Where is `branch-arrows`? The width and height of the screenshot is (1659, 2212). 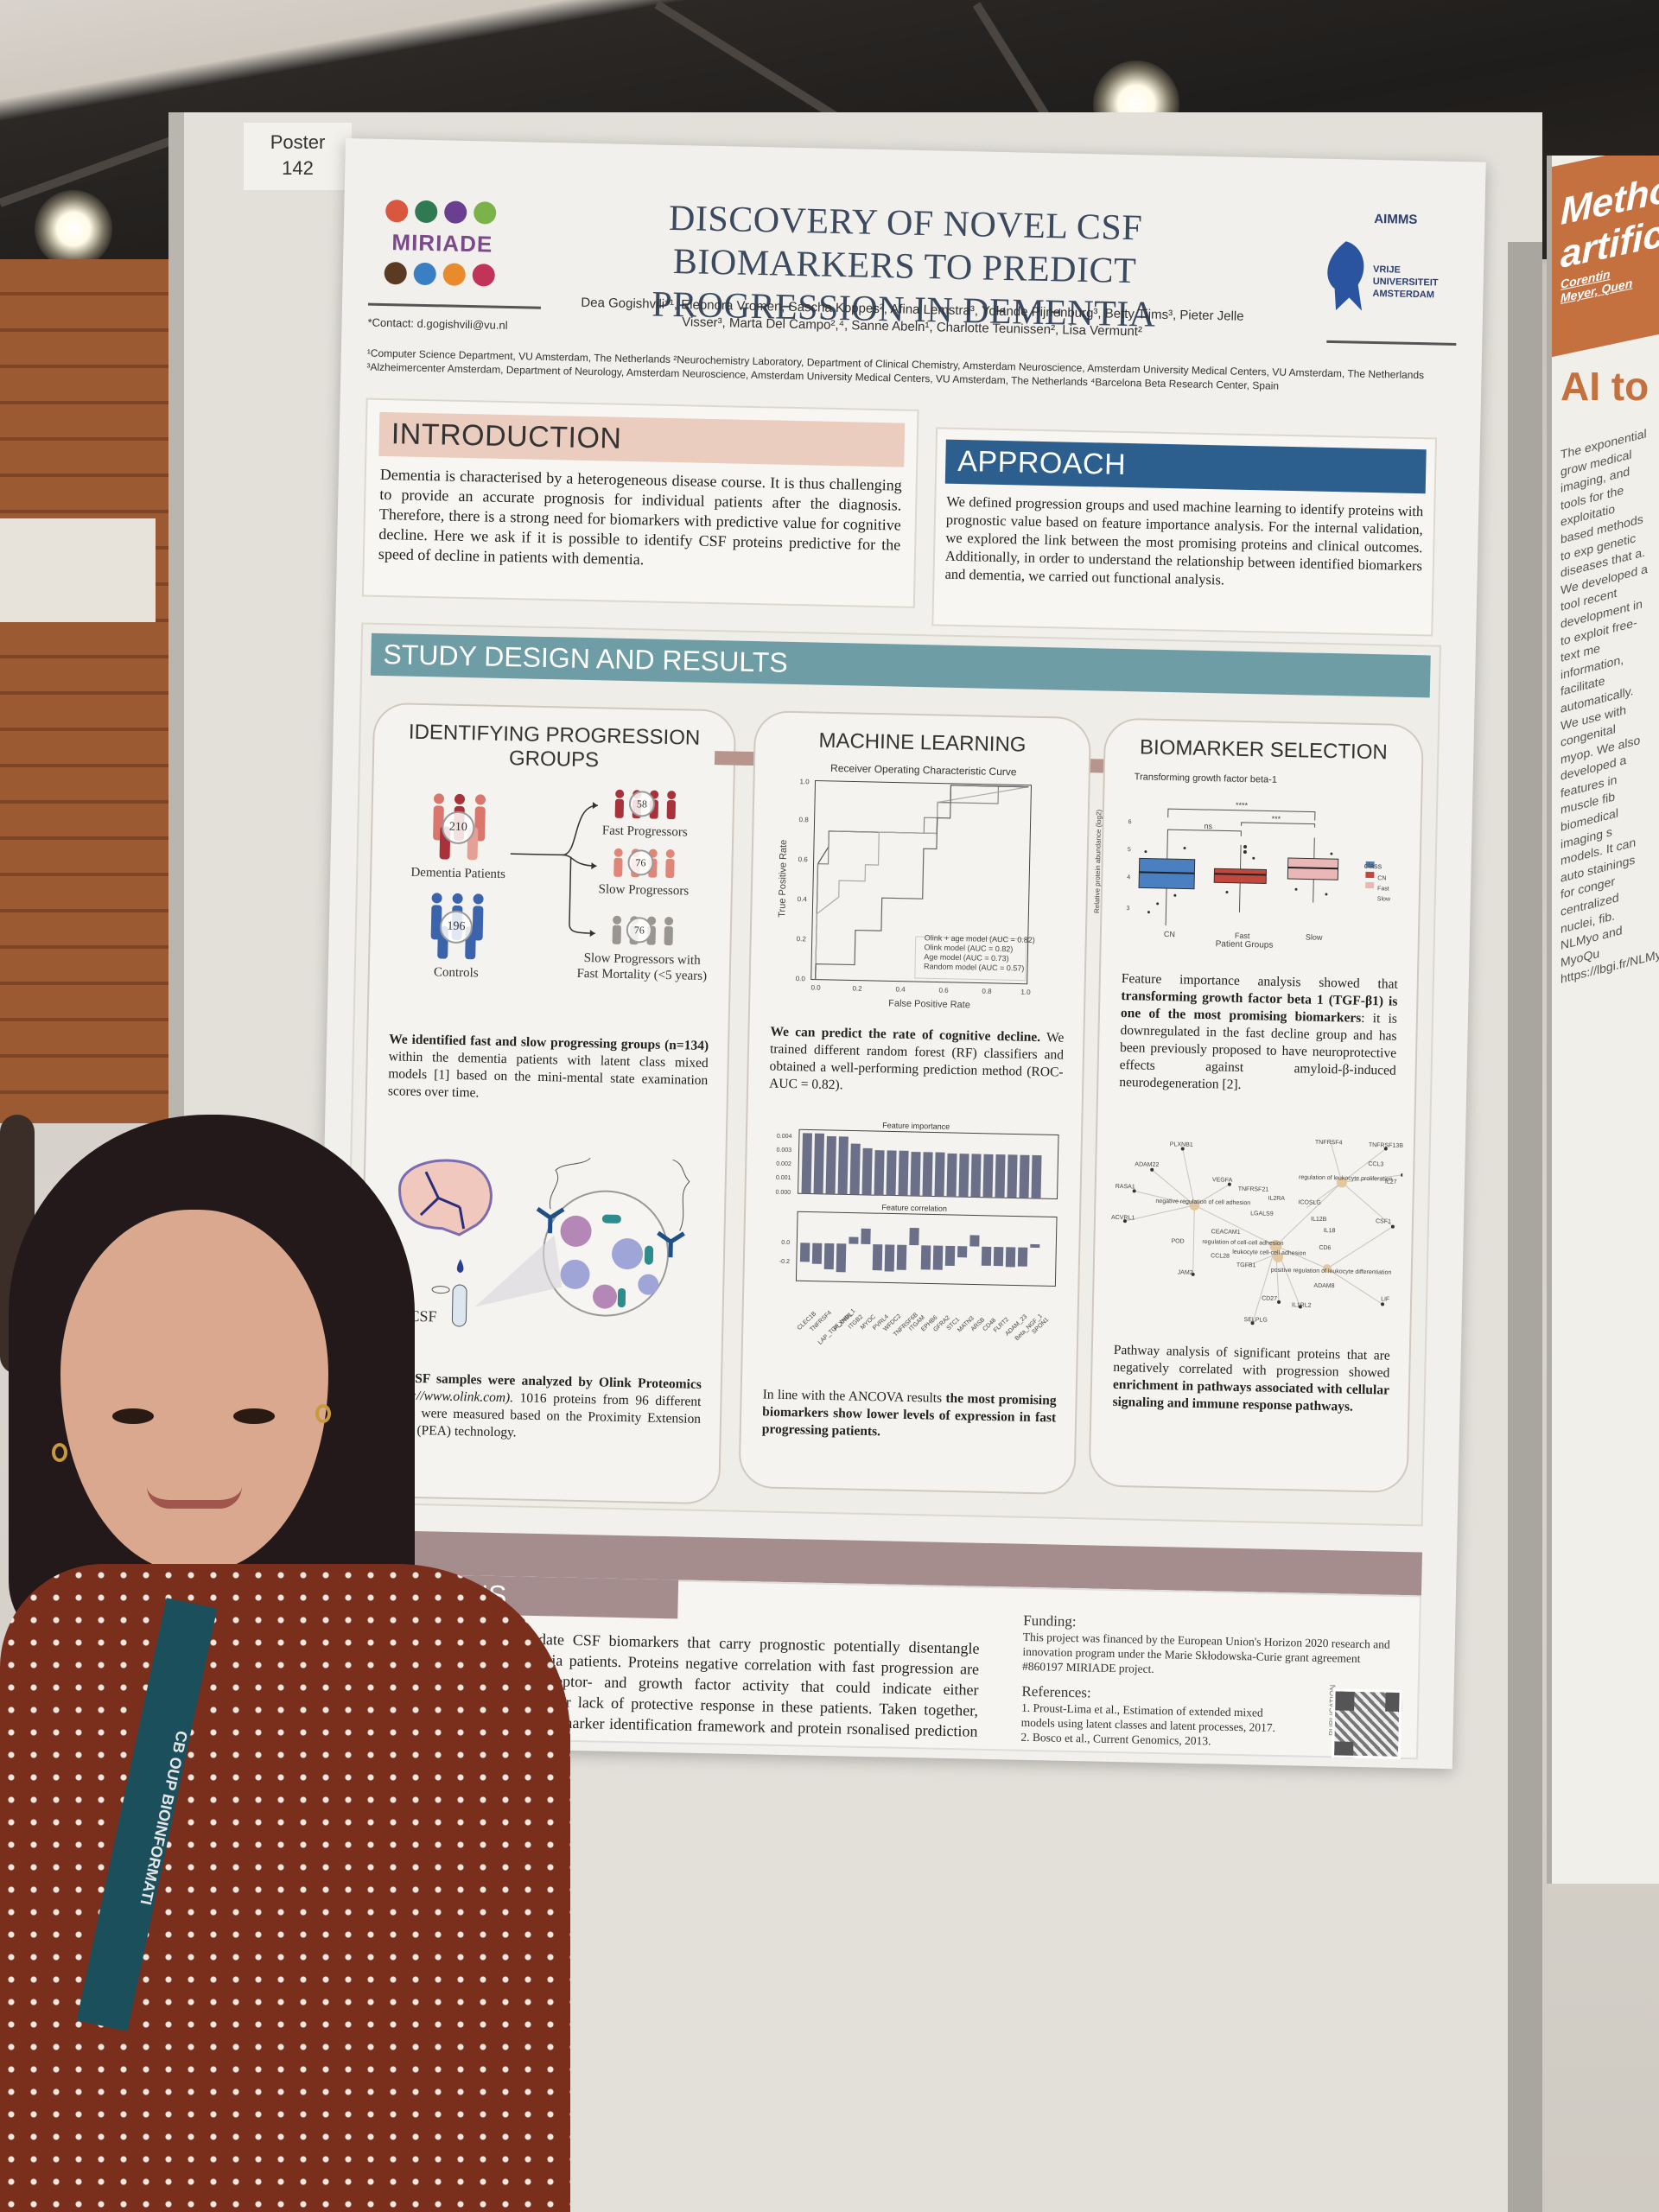 branch-arrows is located at coordinates (554, 870).